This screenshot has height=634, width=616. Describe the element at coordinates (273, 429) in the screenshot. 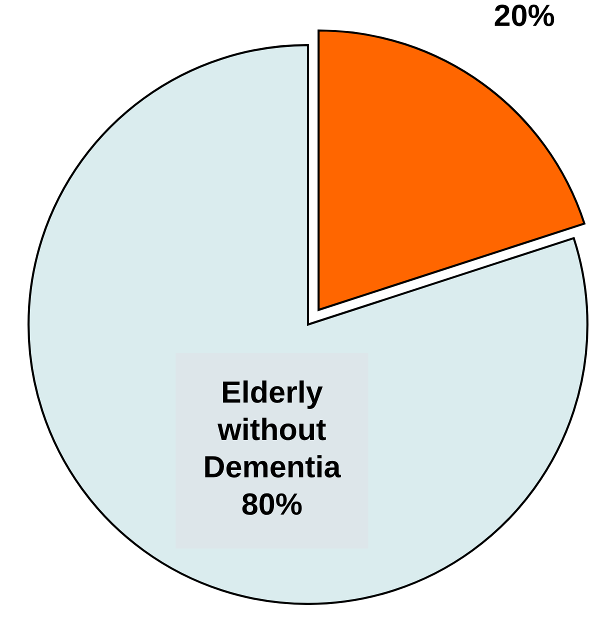

I see `slice-label: Elderly without Dementia` at that location.